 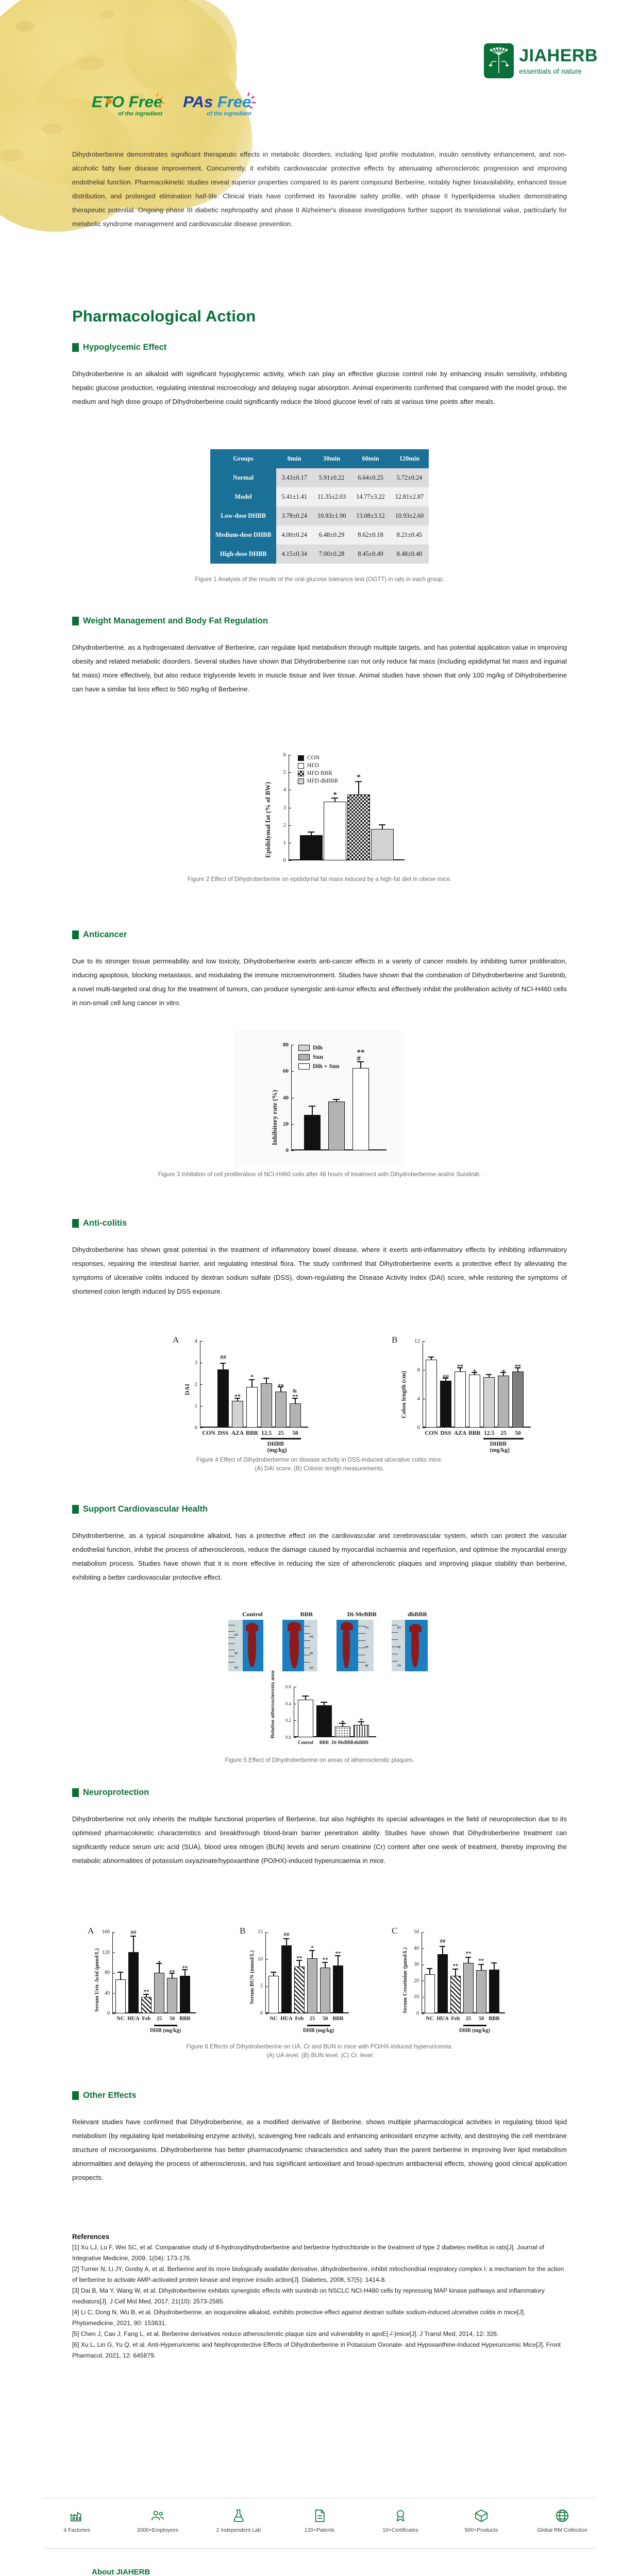 What do you see at coordinates (319, 1058) in the screenshot?
I see `figure-3-legend: Dih Sun Dih + Sun` at bounding box center [319, 1058].